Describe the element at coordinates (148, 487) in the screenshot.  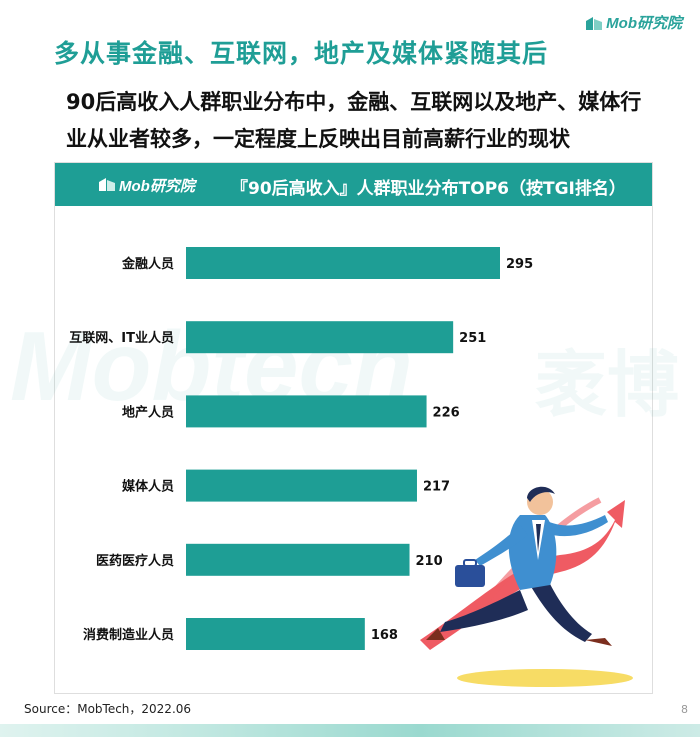
I see `category-label-3: 媒体人员` at that location.